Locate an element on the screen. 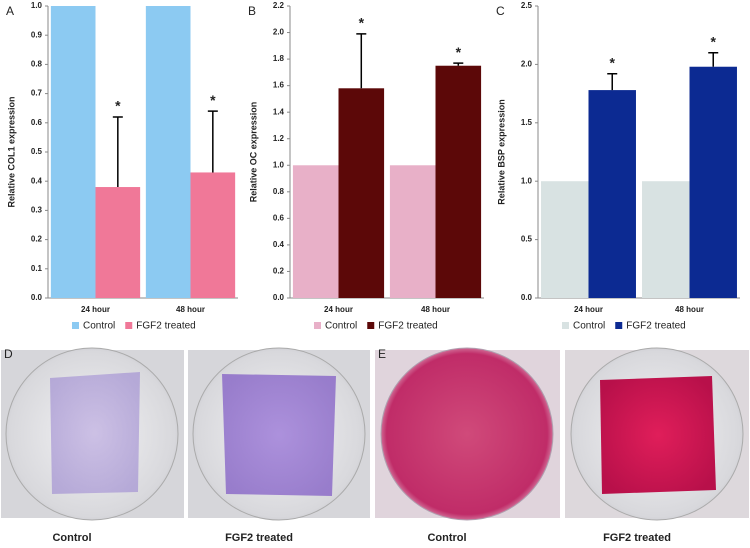 The image size is (750, 548). panel-label: B is located at coordinates (252, 11).